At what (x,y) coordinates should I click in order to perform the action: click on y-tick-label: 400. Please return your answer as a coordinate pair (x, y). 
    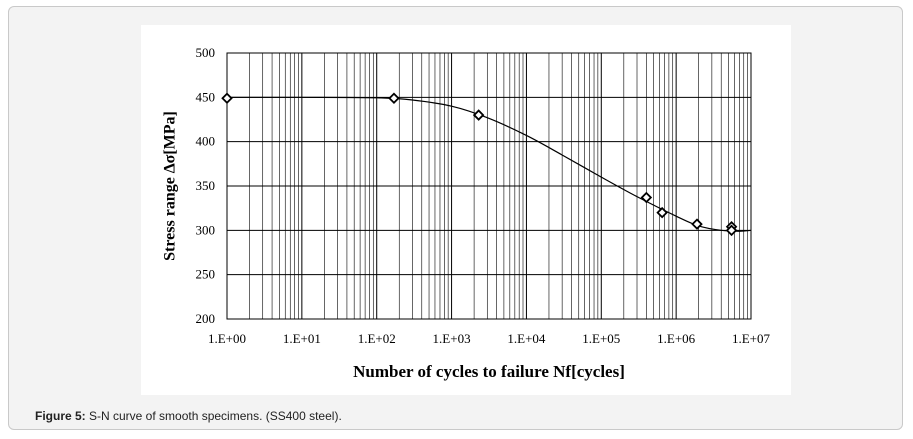
    Looking at the image, I should click on (206, 141).